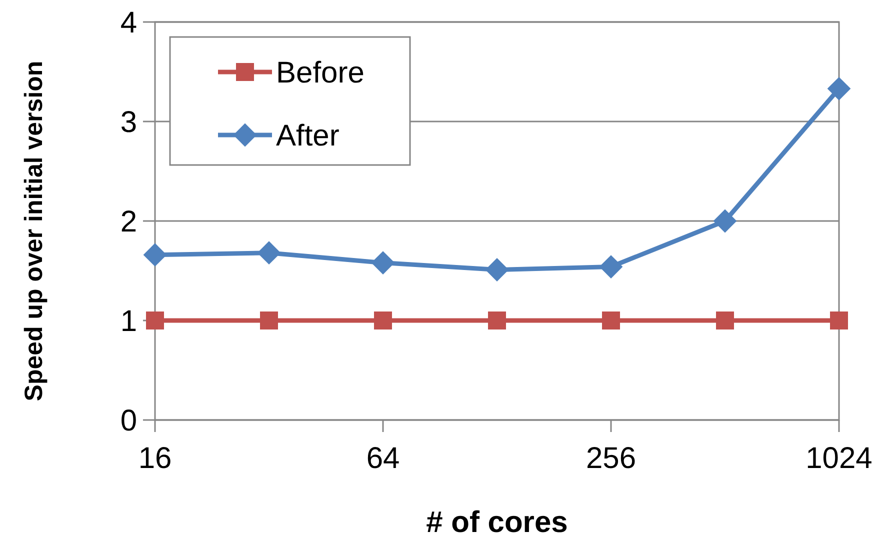 This screenshot has width=879, height=544. What do you see at coordinates (839, 458) in the screenshot?
I see `x-tick-label: 1024` at bounding box center [839, 458].